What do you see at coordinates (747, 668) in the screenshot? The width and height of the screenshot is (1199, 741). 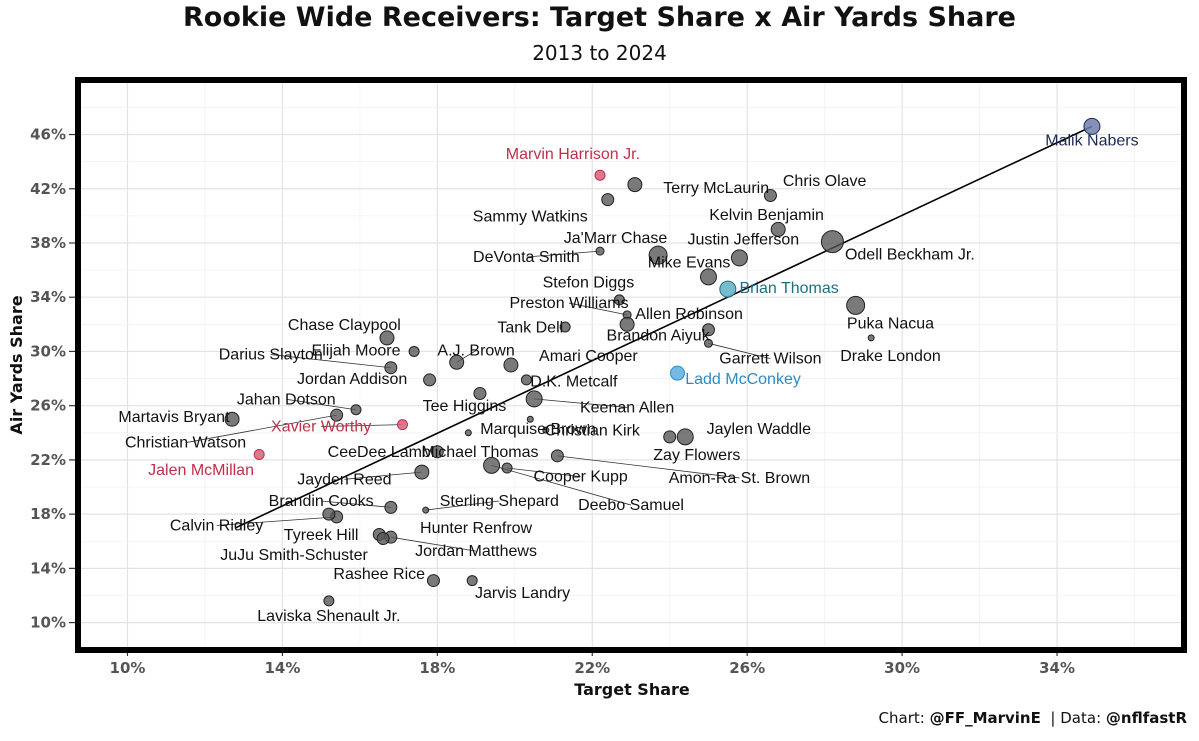 I see `x-tick-label: 26%` at bounding box center [747, 668].